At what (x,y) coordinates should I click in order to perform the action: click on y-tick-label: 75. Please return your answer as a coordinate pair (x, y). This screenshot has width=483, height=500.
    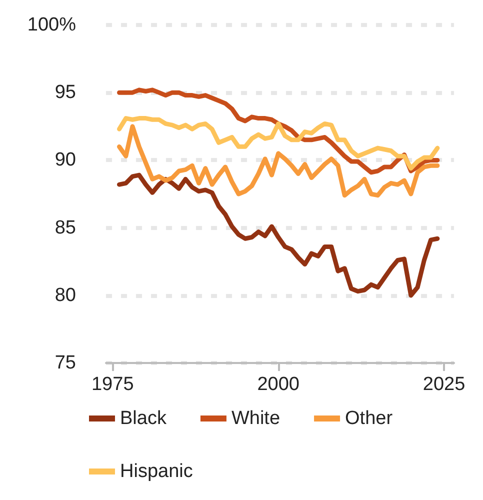
    Looking at the image, I should click on (65, 363).